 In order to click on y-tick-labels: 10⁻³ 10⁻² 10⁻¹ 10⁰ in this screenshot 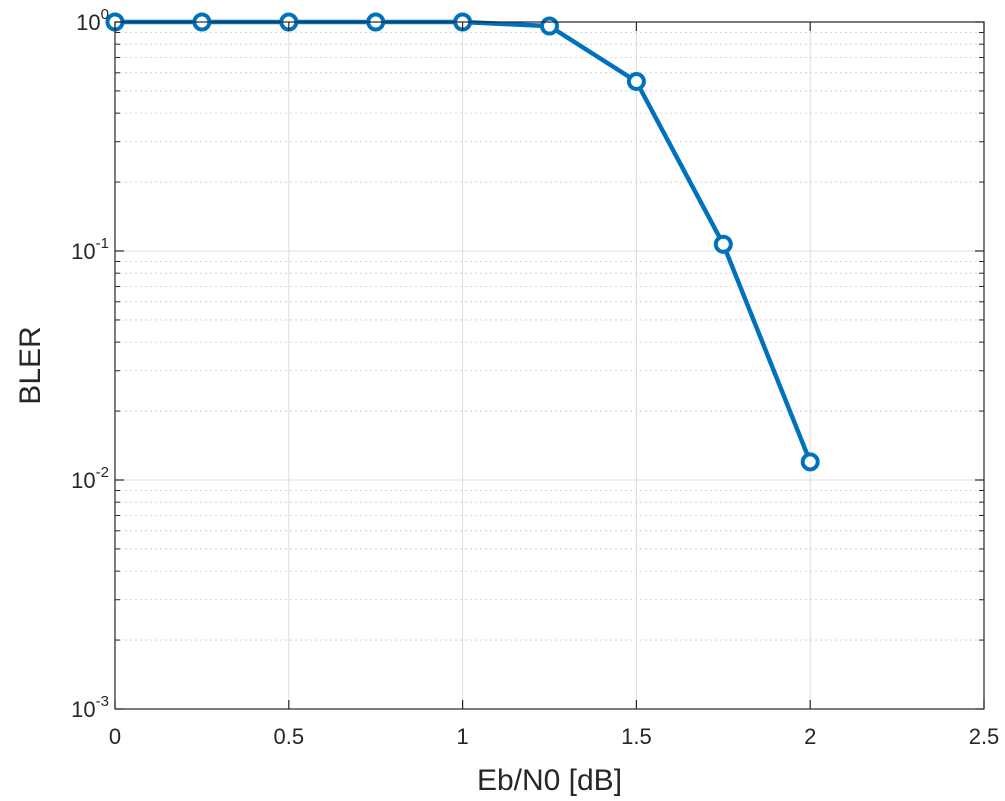, I will do `click(90, 364)`.